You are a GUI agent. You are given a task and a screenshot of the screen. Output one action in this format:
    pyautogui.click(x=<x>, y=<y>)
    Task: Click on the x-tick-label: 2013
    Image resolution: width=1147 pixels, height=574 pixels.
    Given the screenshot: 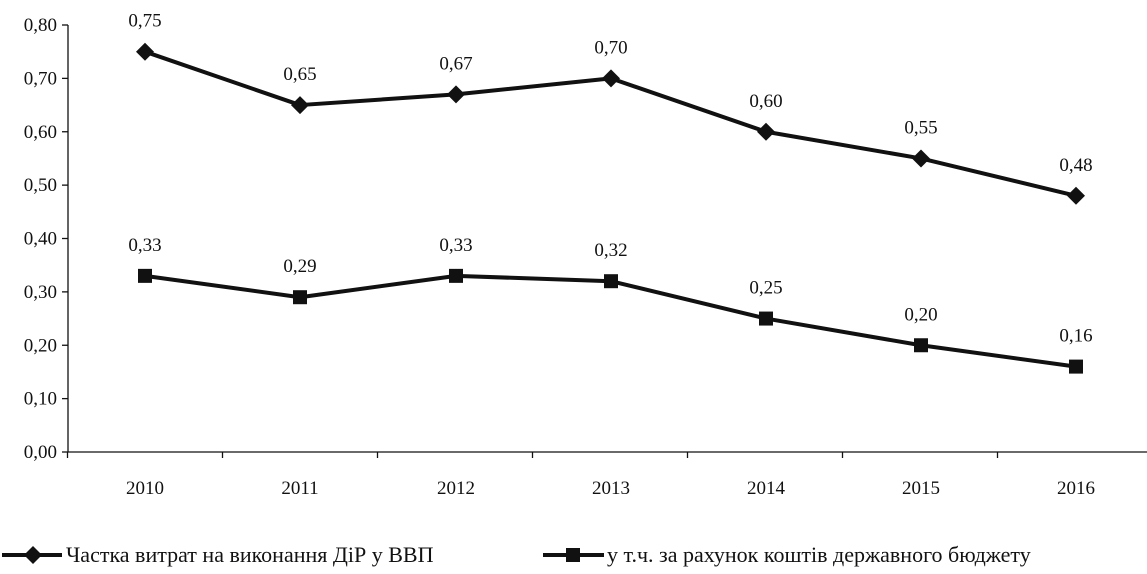 What is the action you would take?
    pyautogui.click(x=611, y=488)
    